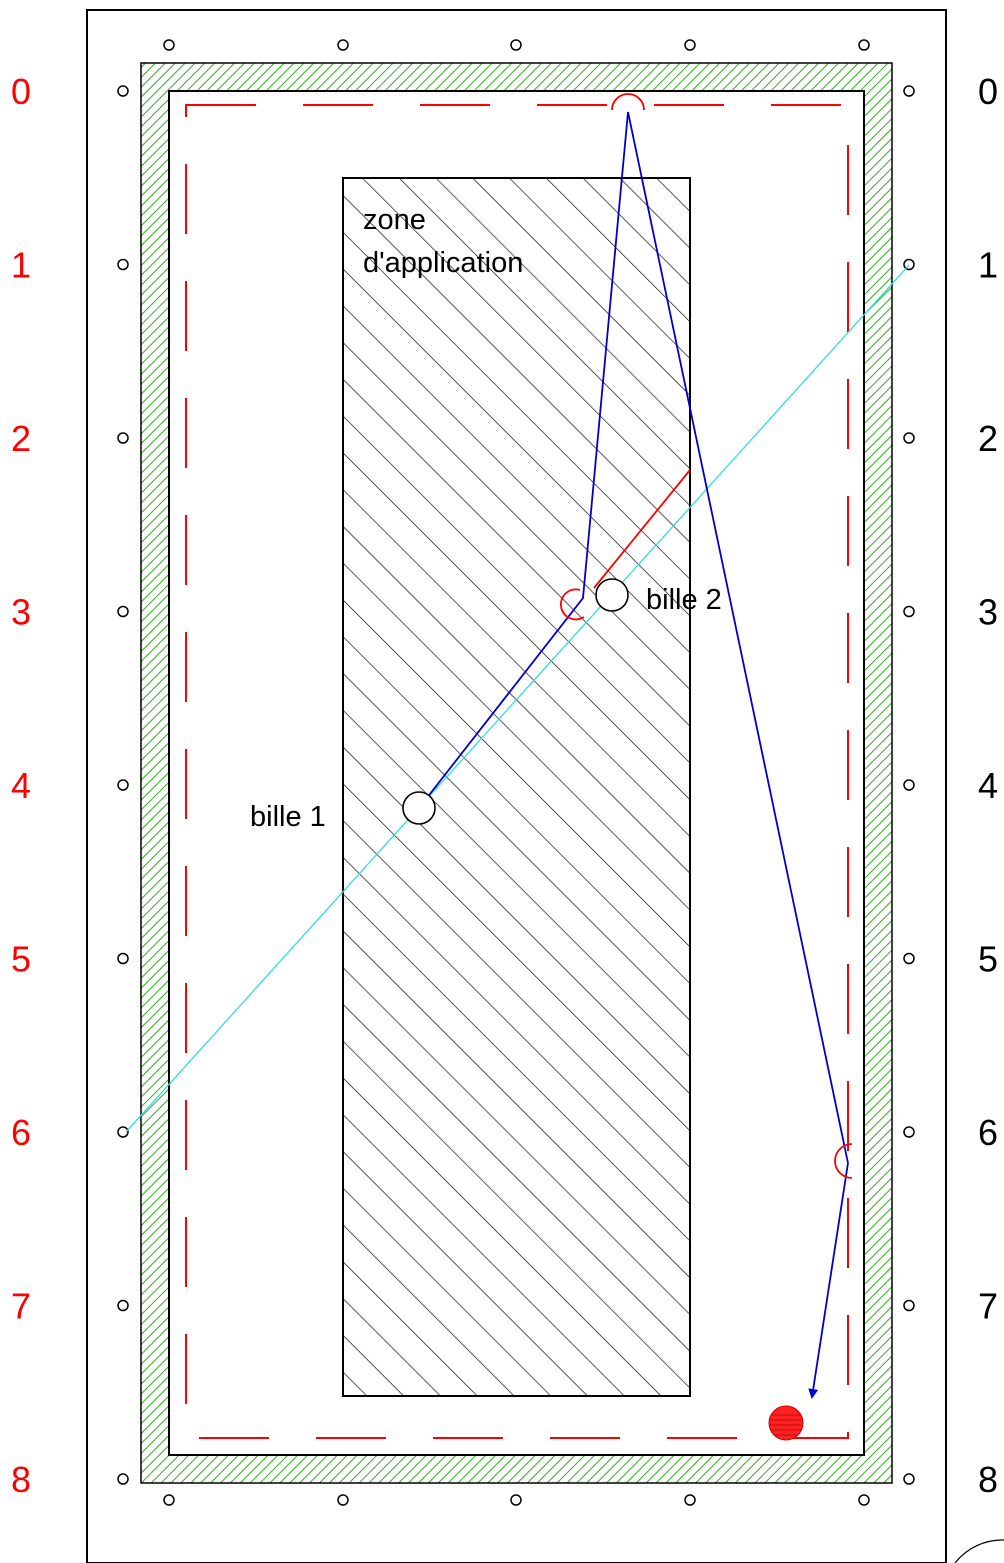 The image size is (1004, 1563). I want to click on left-row-labels: 0 1 2 3 4 5 6 7 8, so click(21, 785).